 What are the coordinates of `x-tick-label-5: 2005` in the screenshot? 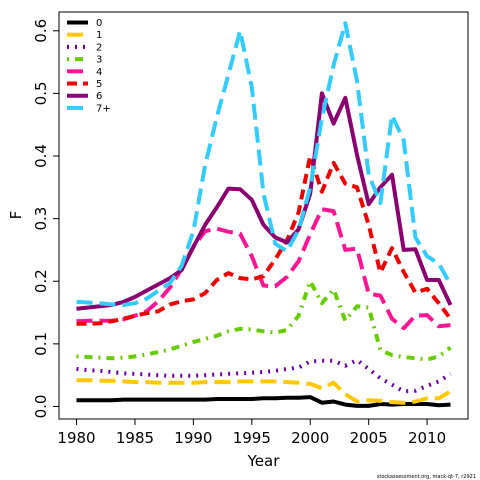 It's located at (369, 438).